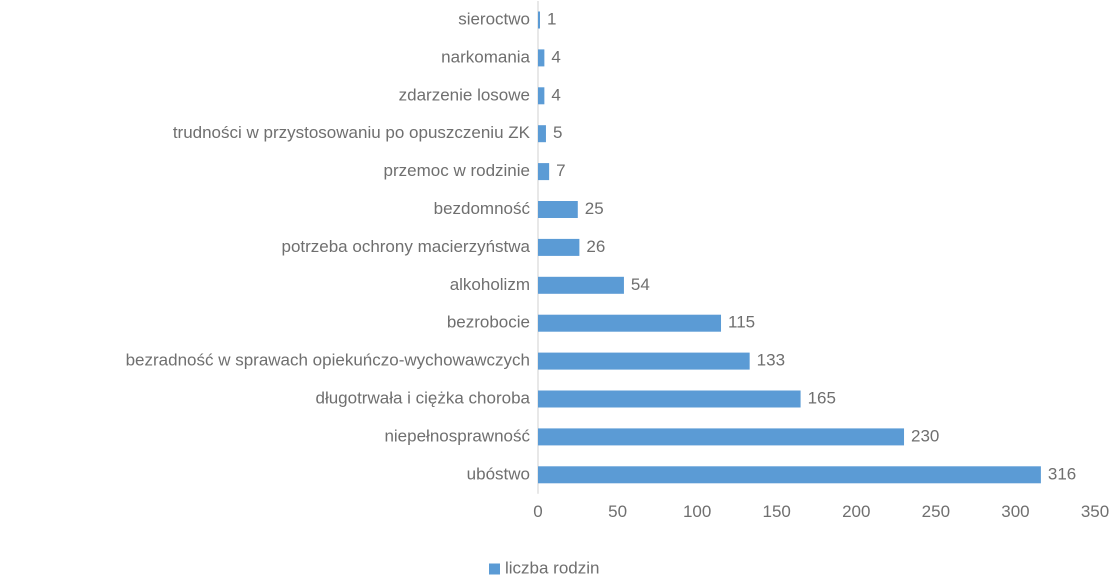 The height and width of the screenshot is (580, 1118). Describe the element at coordinates (777, 511) in the screenshot. I see `x-tick-label: 150` at that location.